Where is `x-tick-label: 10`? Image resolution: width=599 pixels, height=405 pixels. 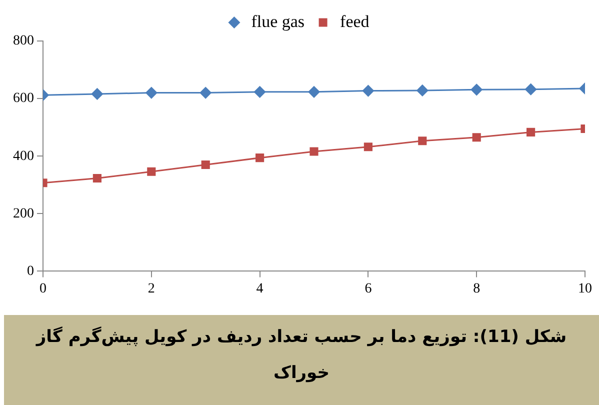
x-tick-label: 10 is located at coordinates (585, 288).